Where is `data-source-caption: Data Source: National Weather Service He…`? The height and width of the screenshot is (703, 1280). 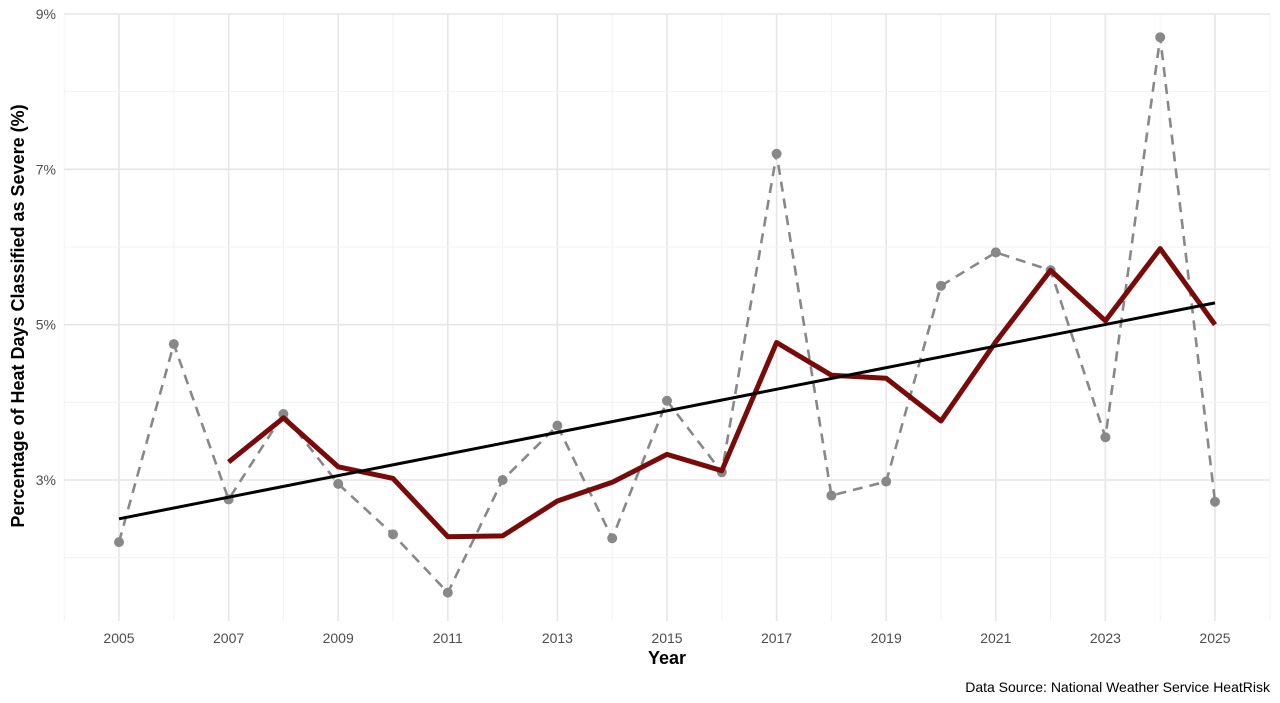 data-source-caption: Data Source: National Weather Service He… is located at coordinates (1118, 687).